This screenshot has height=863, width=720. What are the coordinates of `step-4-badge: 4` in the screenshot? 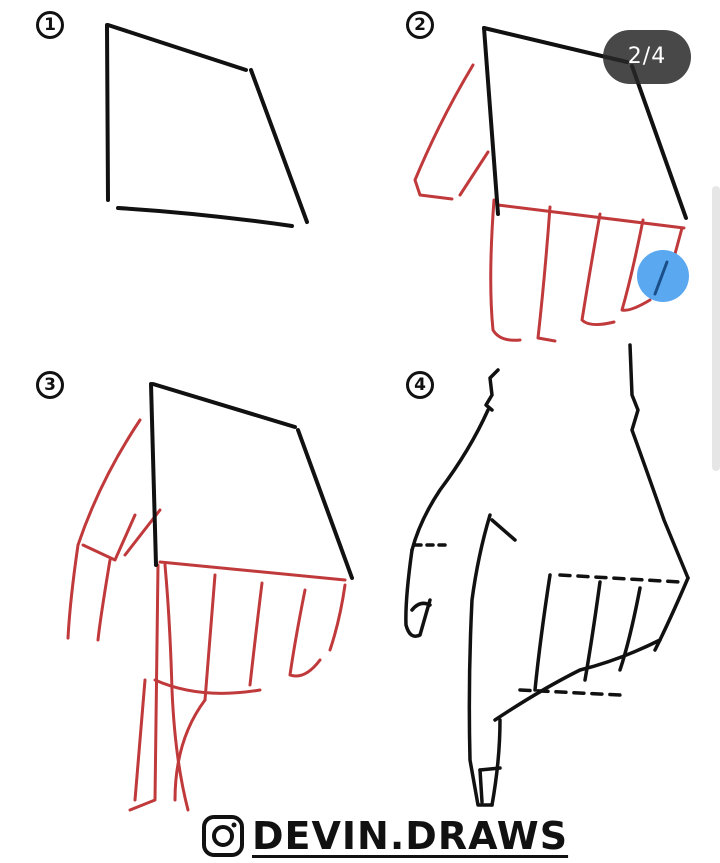 It's located at (420, 385).